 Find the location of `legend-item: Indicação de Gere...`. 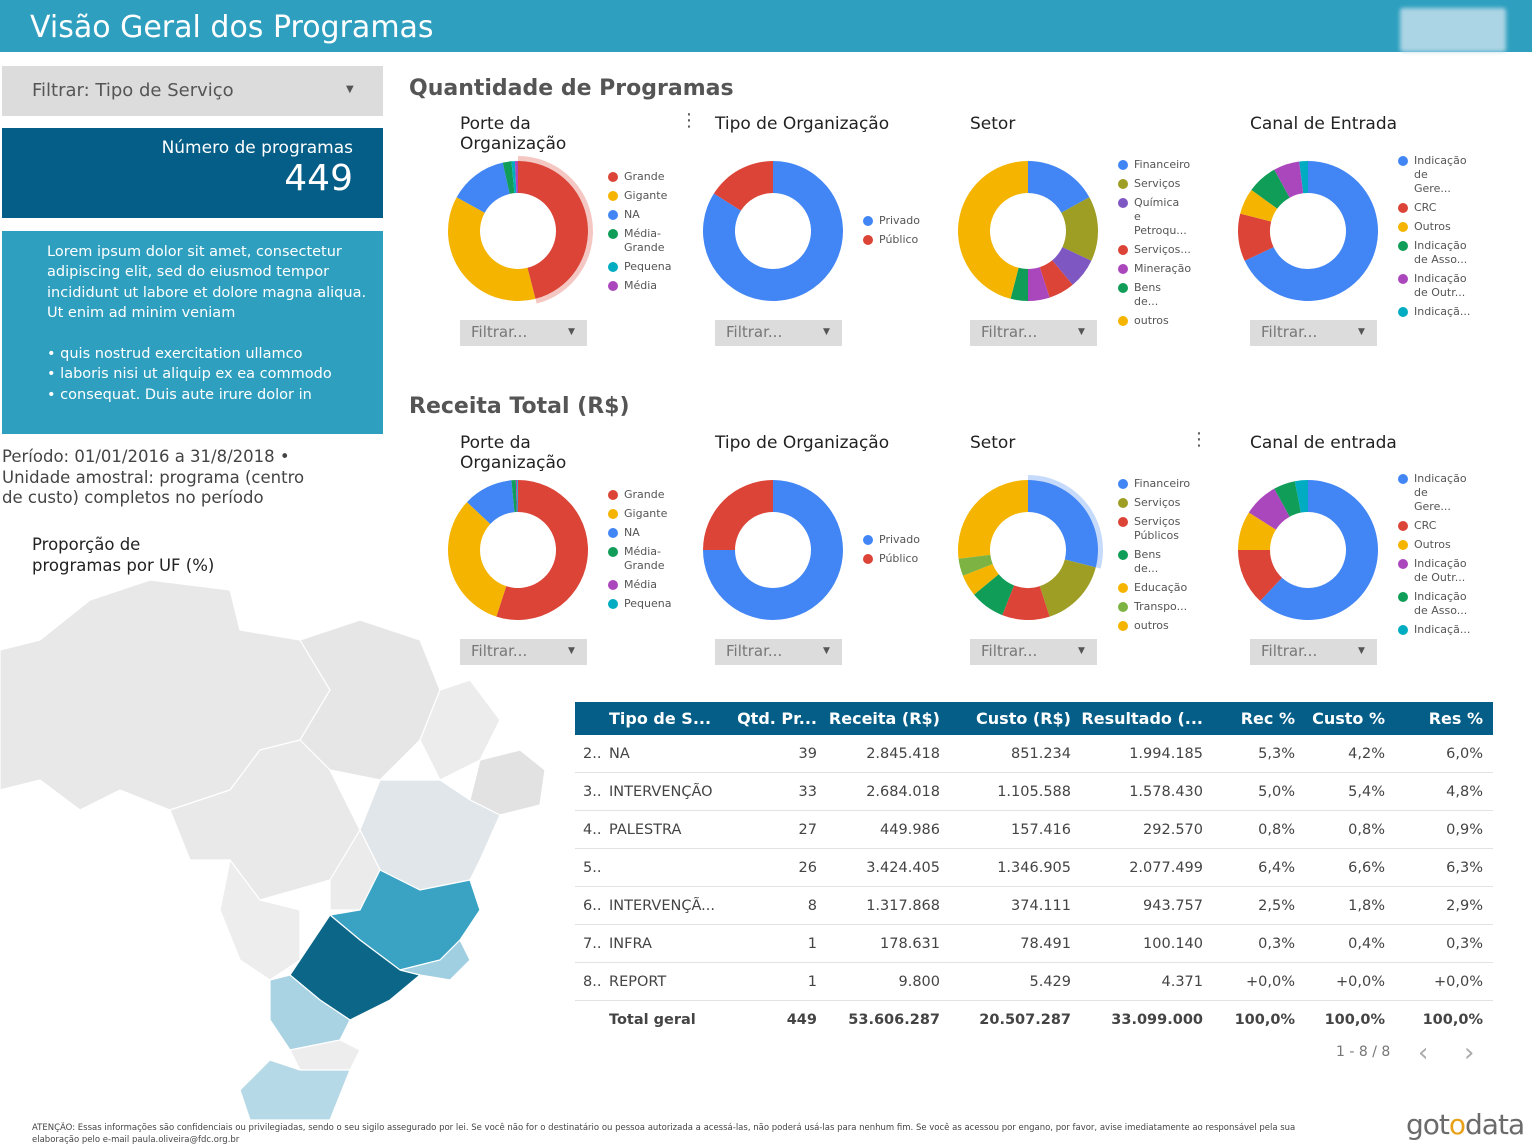

legend-item: Indicação de Gere... is located at coordinates (1433, 493).